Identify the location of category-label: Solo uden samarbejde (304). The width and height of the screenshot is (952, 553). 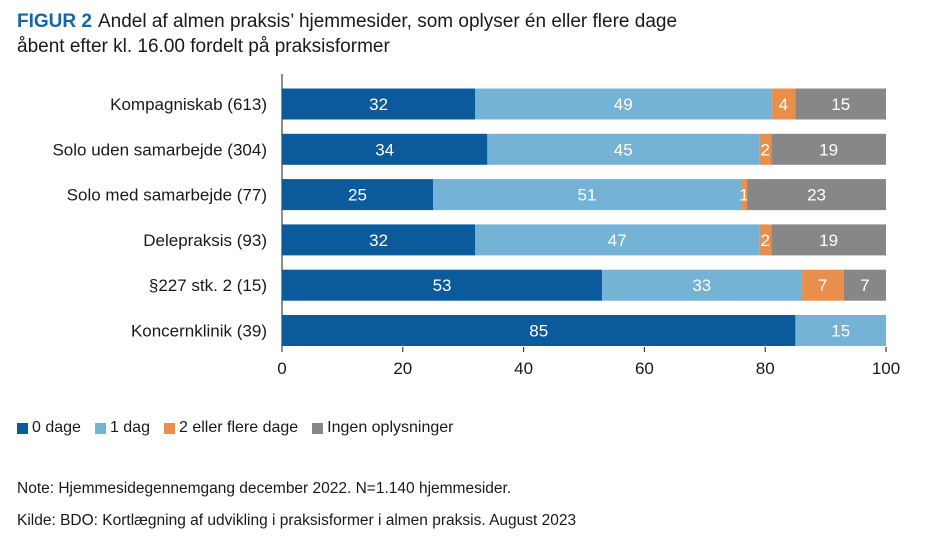
(159, 149).